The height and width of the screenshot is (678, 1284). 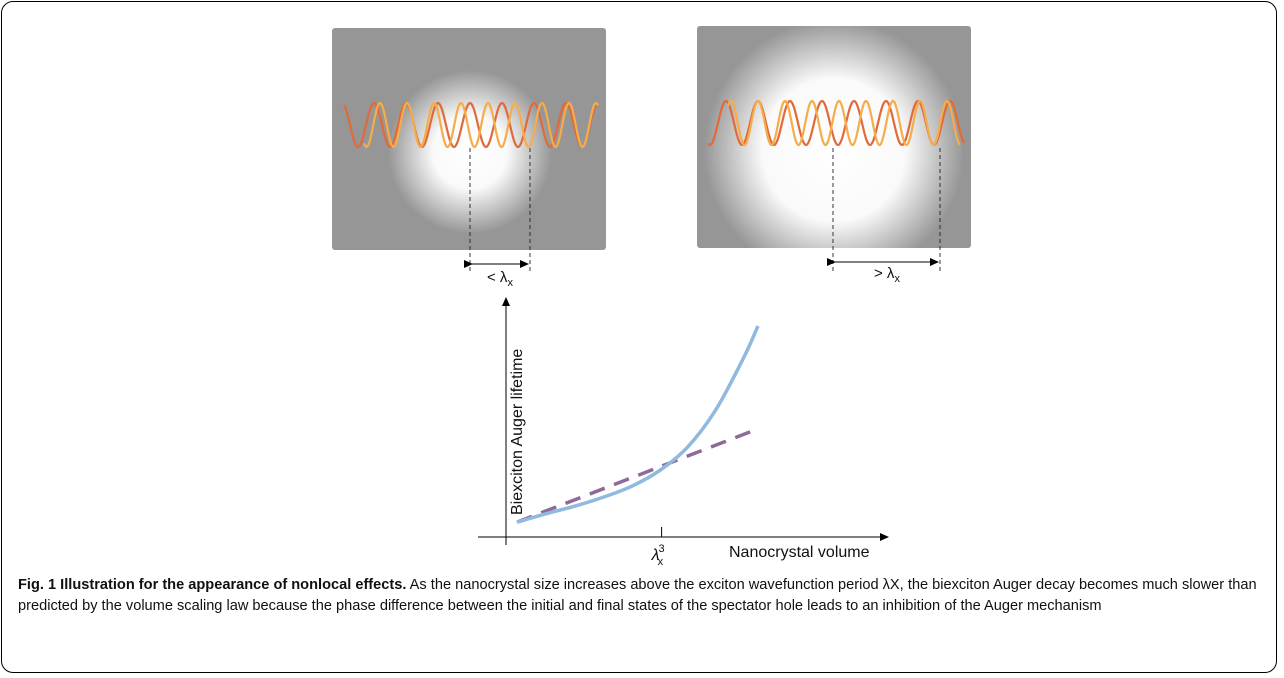 What do you see at coordinates (517, 432) in the screenshot?
I see `y-axis-label: Biexciton Auger lifetime` at bounding box center [517, 432].